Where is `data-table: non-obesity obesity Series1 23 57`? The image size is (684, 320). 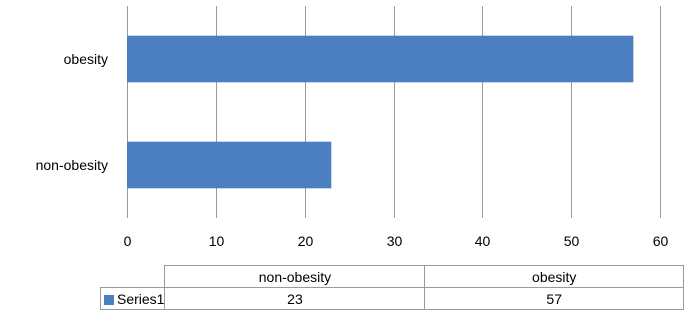
data-table: non-obesity obesity Series1 23 57 is located at coordinates (391, 287).